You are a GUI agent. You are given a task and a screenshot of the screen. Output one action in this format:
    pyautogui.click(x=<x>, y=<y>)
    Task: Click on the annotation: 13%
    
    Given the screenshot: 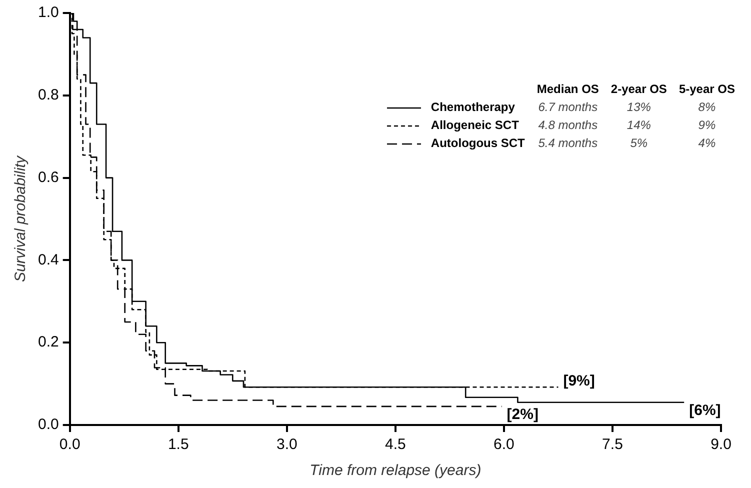 What is the action you would take?
    pyautogui.click(x=639, y=107)
    